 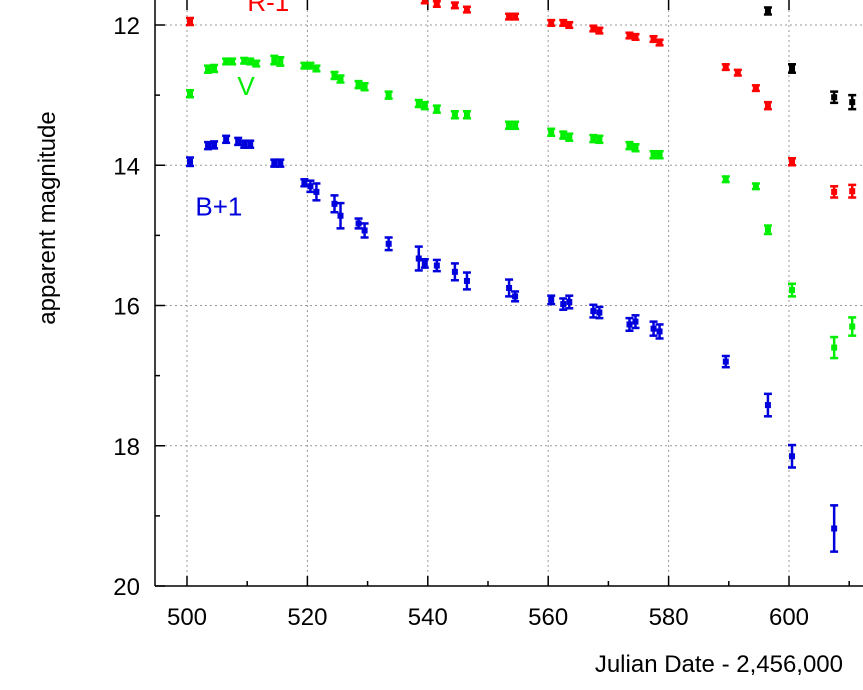 I want to click on x-tick-label: 500, so click(x=187, y=617).